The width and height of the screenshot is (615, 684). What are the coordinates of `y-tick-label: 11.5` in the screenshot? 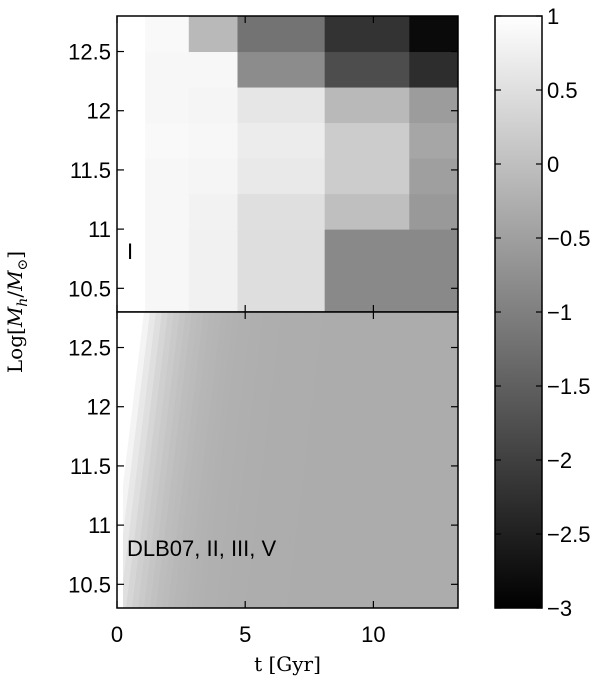 It's located at (90, 170).